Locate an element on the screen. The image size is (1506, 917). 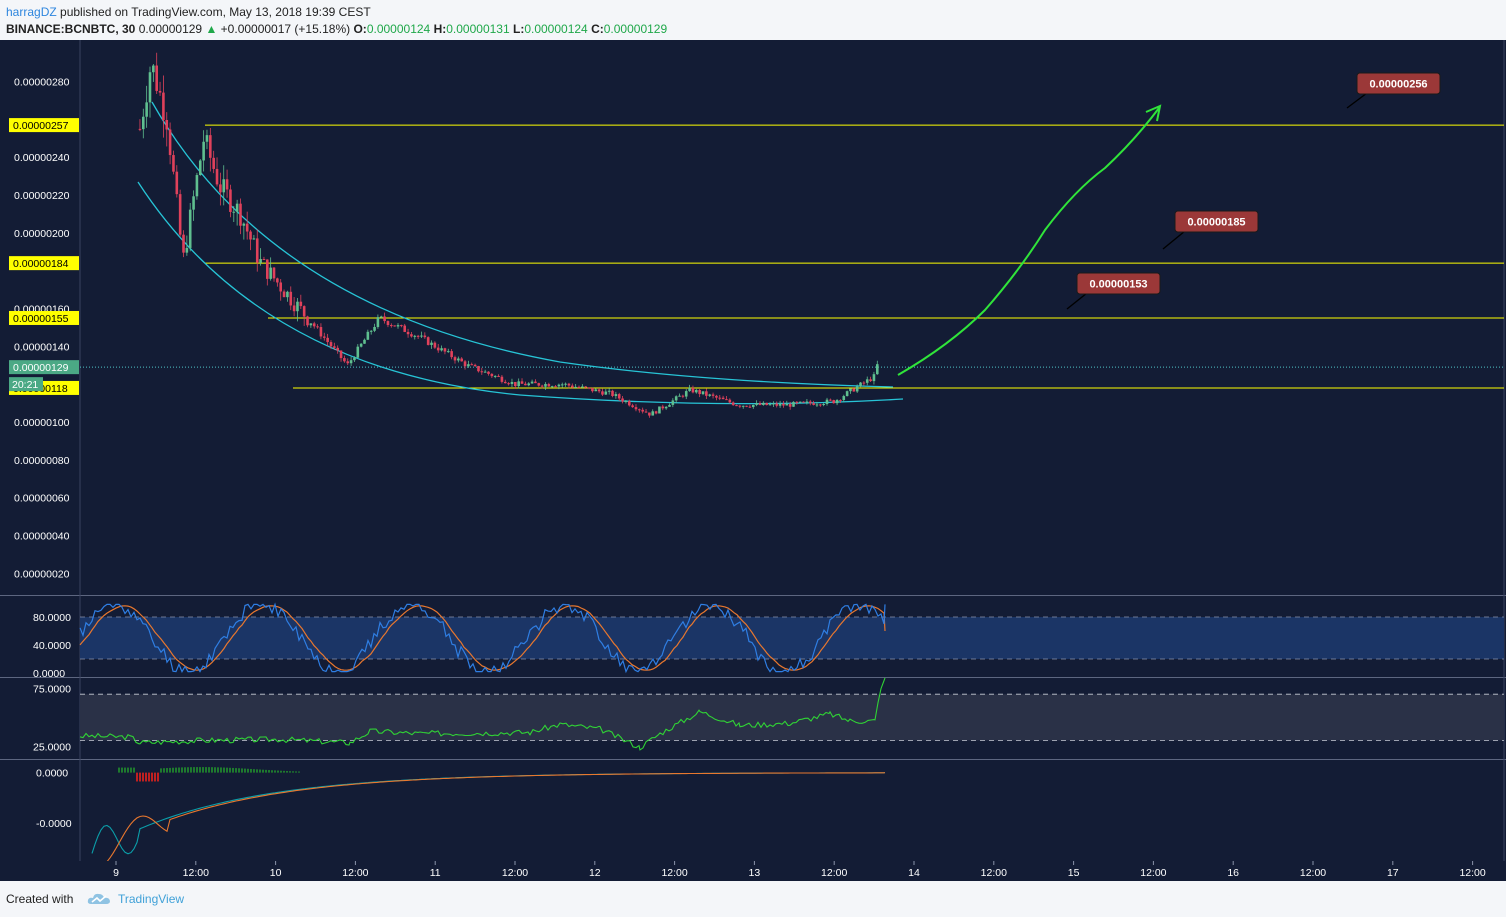
countdown-badge is located at coordinates (26, 384).